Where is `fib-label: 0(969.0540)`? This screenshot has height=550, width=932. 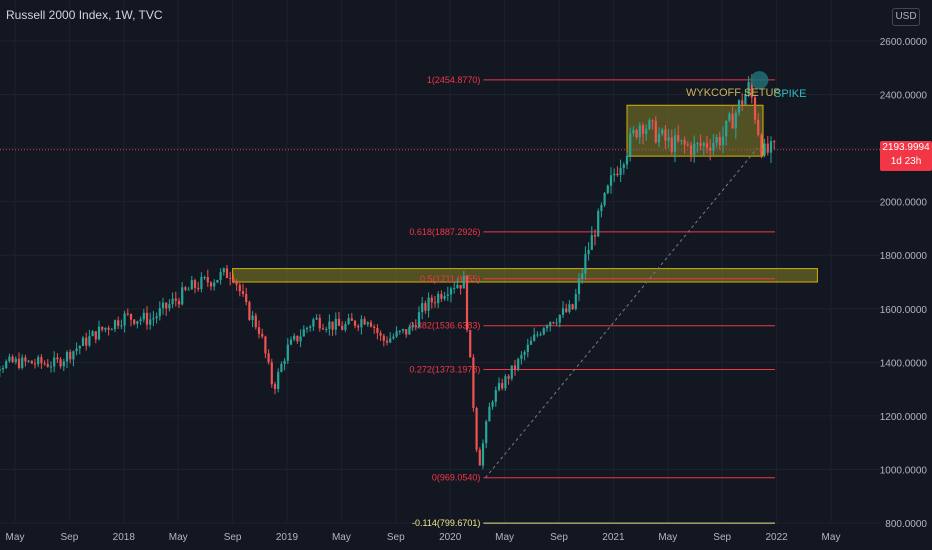
fib-label: 0(969.0540) is located at coordinates (456, 478).